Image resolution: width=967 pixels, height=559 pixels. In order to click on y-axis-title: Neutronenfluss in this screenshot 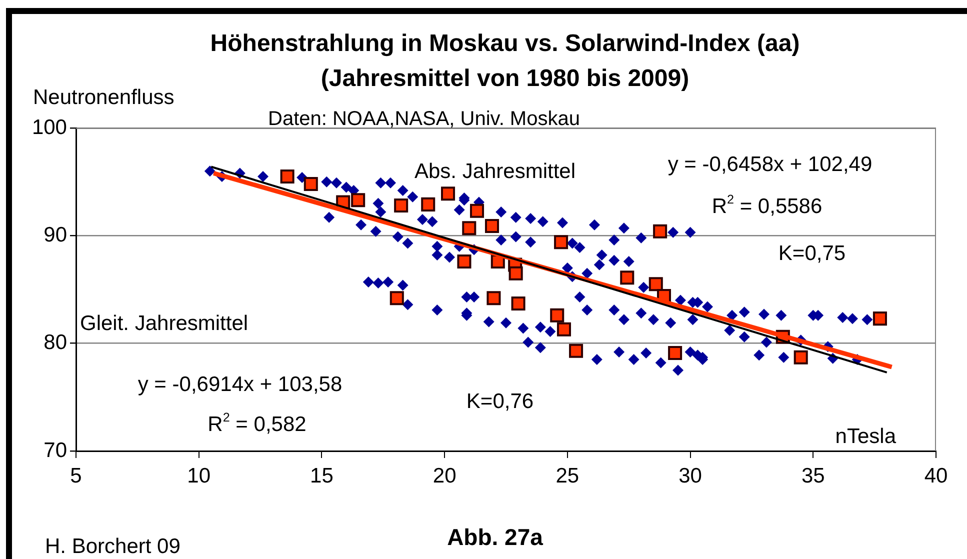, I will do `click(103, 97)`.